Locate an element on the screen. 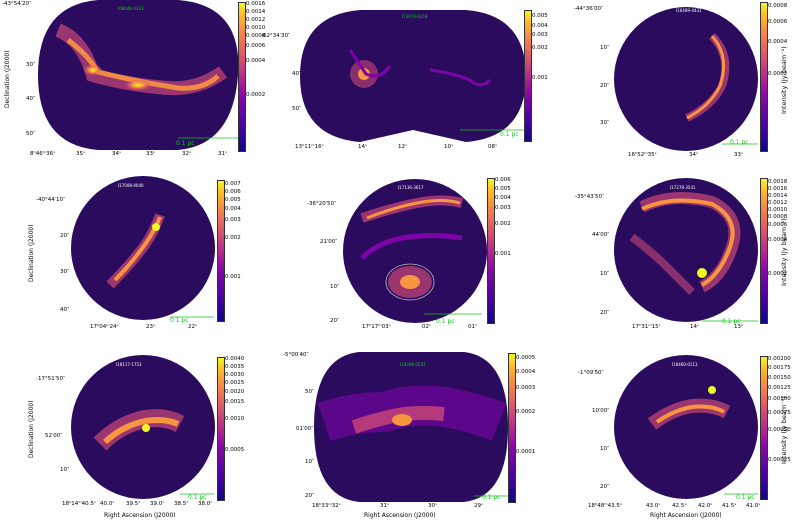 This screenshot has width=793, height=521. colorbar-tick: 0.0025 is located at coordinates (235, 383).